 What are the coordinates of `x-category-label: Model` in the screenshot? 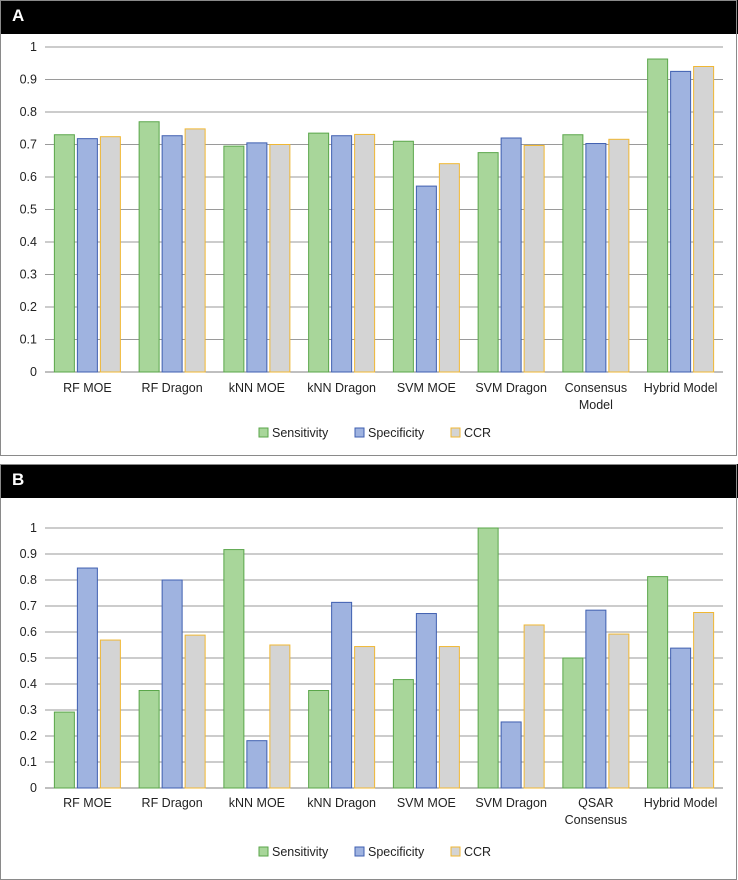 It's located at (596, 405).